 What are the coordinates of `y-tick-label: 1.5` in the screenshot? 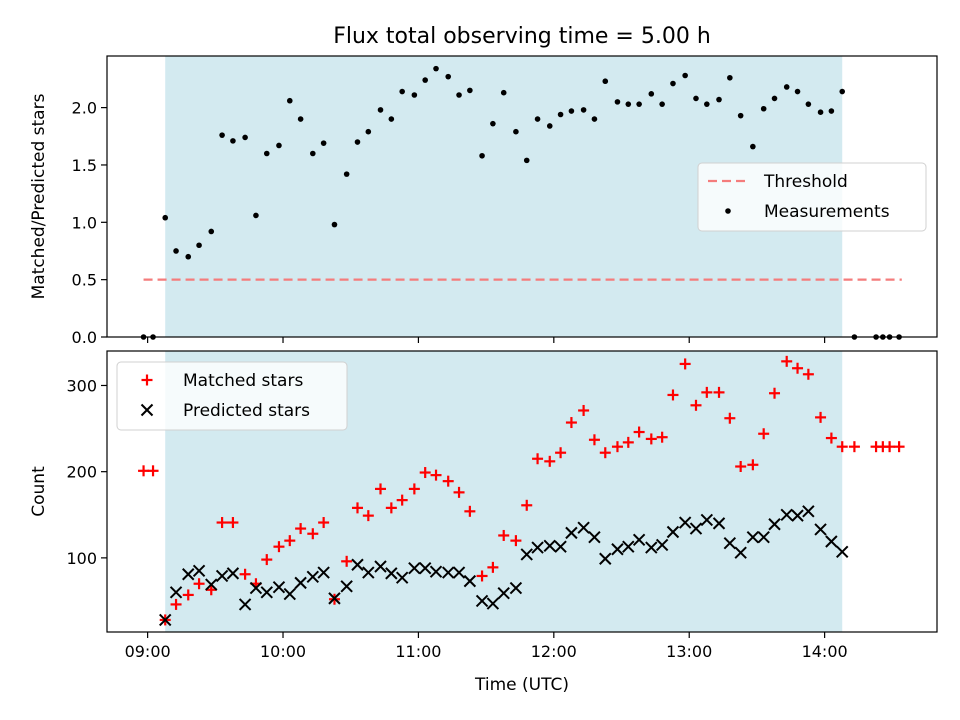 It's located at (84, 165).